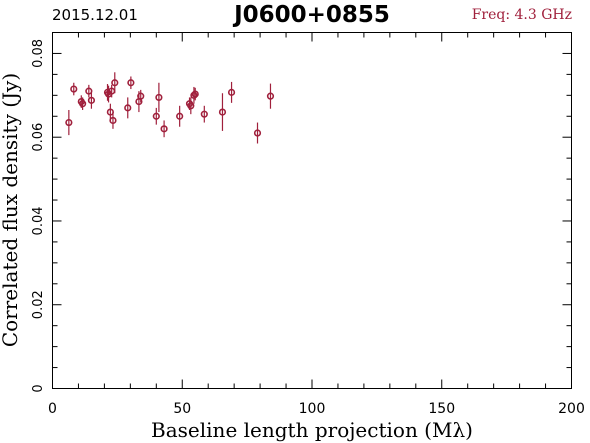 The height and width of the screenshot is (443, 590). I want to click on source-title: J0600+0855, so click(311, 15).